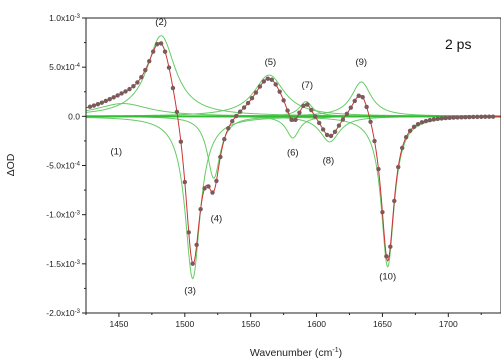  I want to click on y-tick-label: -1.0x10-3, so click(63, 215).